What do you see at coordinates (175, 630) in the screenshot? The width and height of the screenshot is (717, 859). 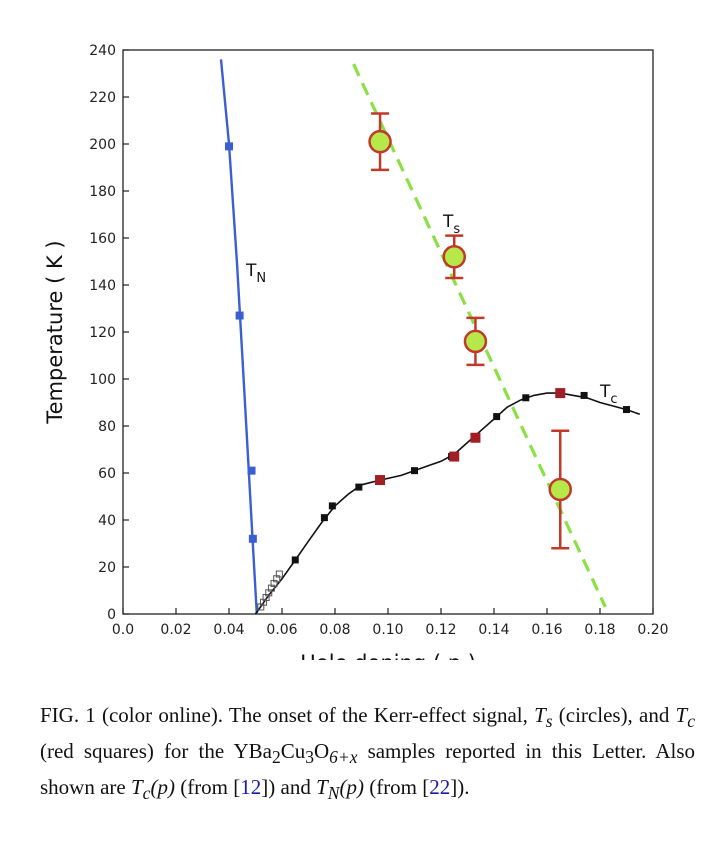 I see `x-tick-label: 0.02` at bounding box center [175, 630].